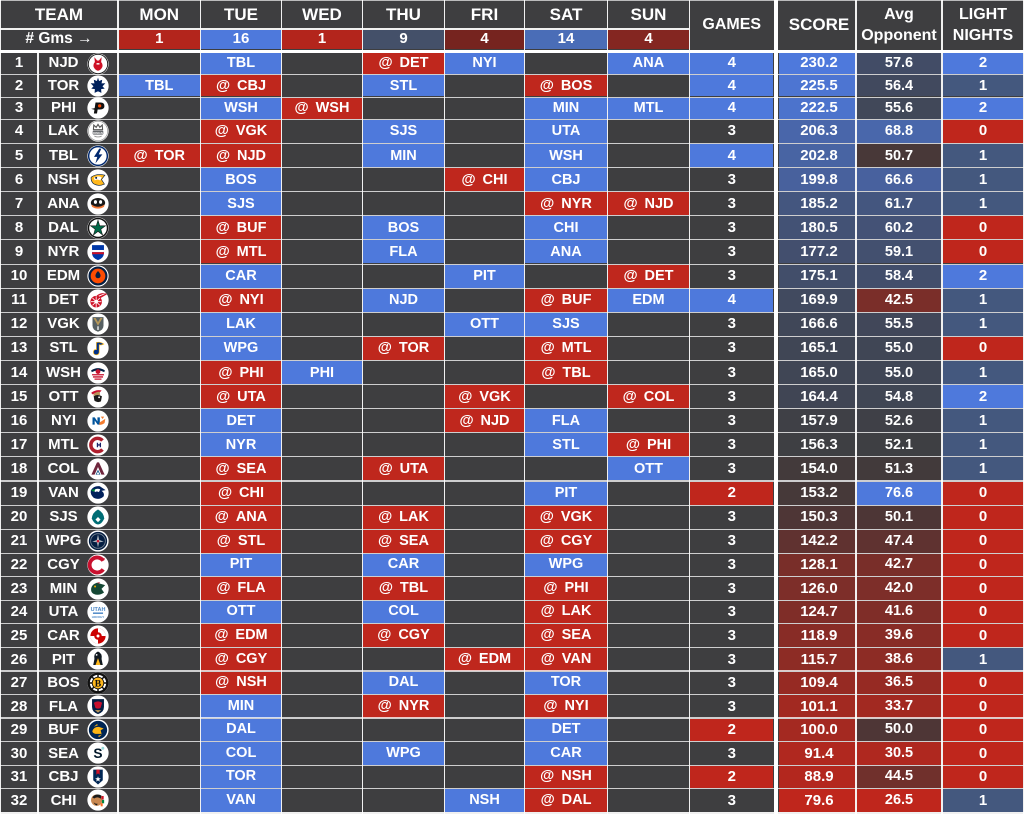 This screenshot has width=1024, height=814. I want to click on svg-text: KINGS, so click(98, 133).